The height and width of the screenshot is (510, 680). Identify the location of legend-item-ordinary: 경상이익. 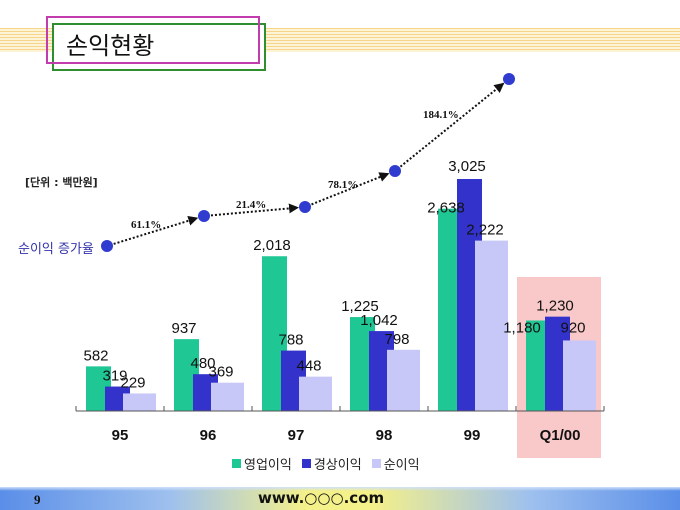
(331, 463).